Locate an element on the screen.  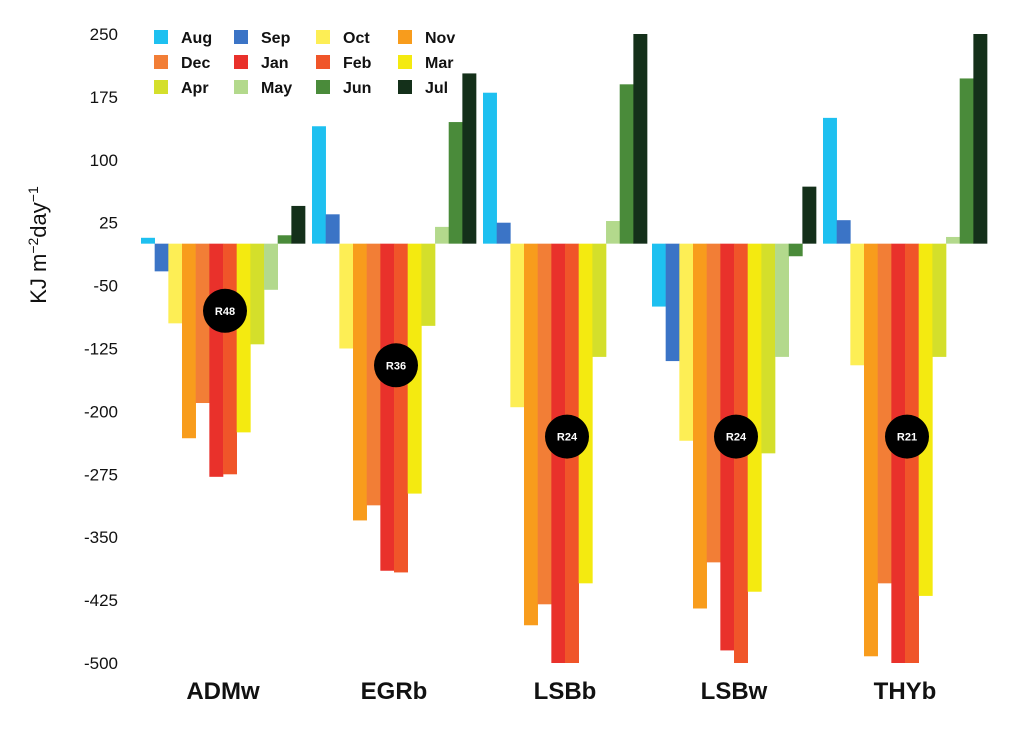
annotation-thyb: R21 is located at coordinates (907, 436).